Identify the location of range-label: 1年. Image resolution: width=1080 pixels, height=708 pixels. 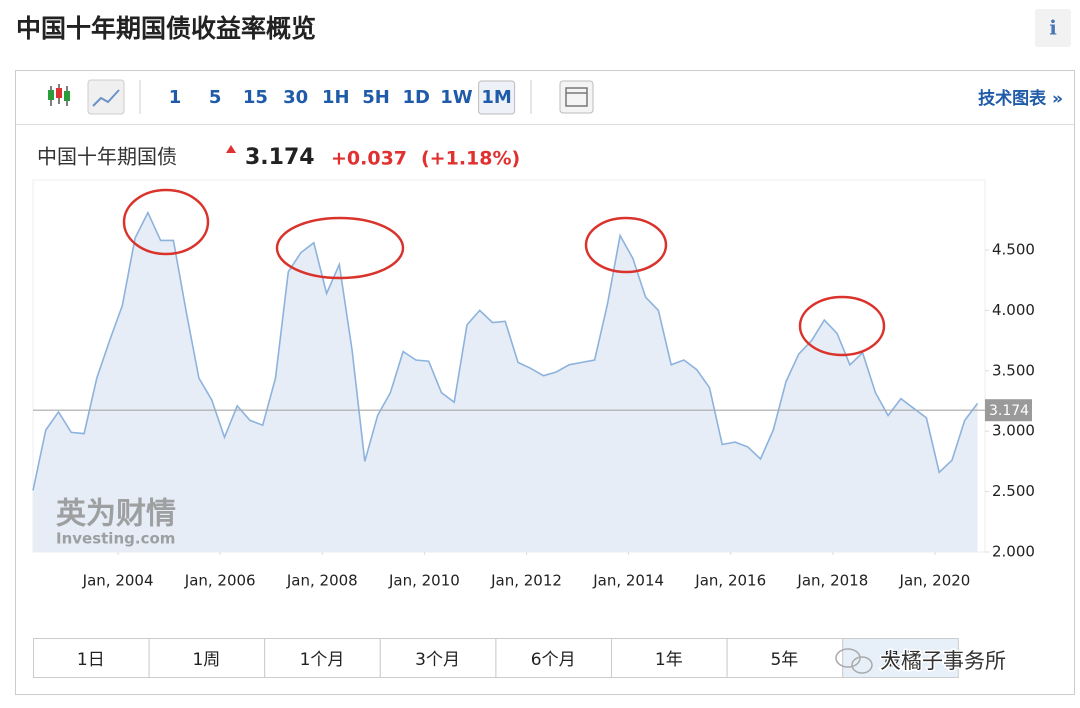
(669, 660).